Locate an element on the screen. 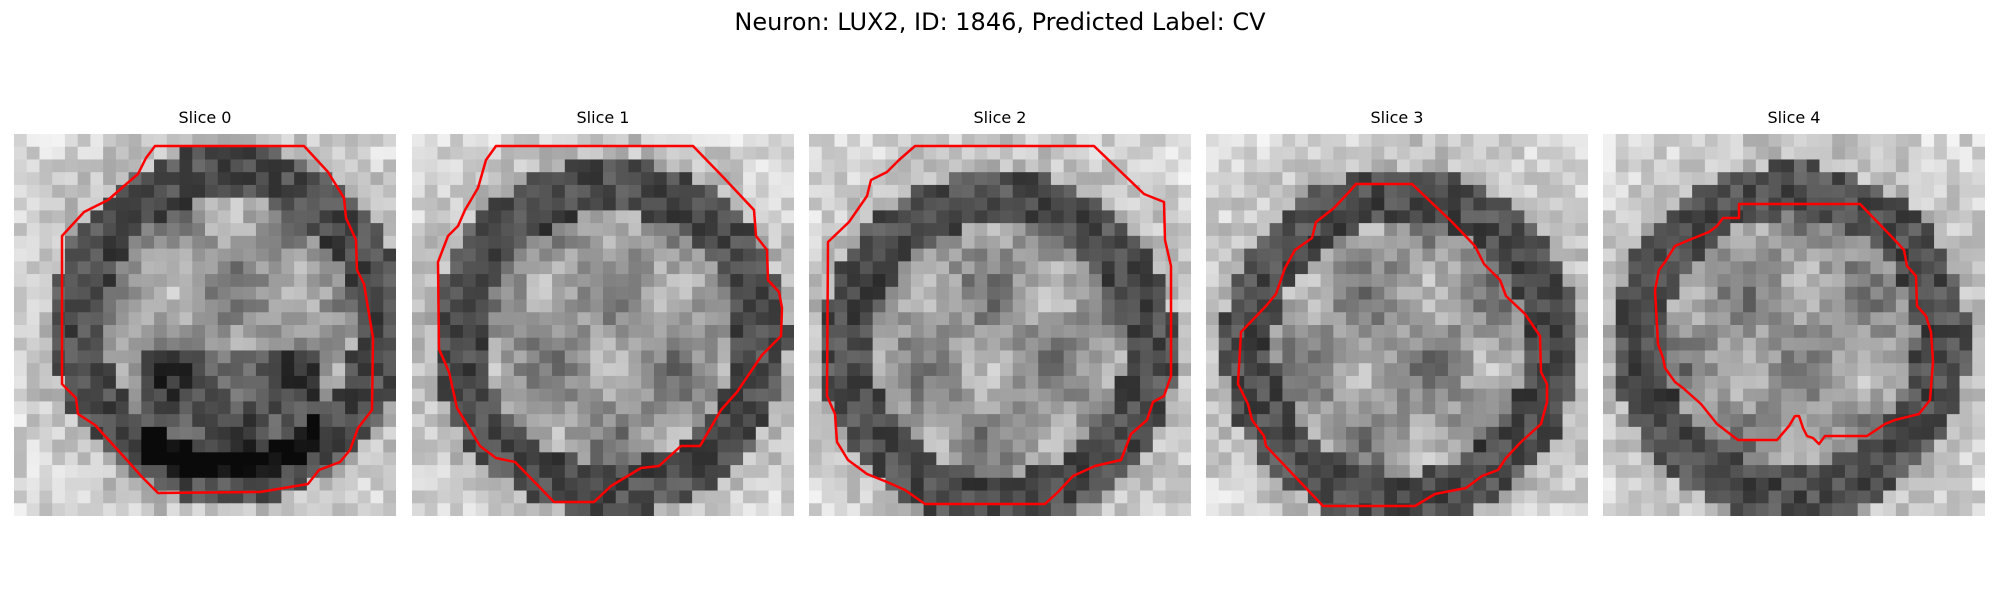  slice-panel-1: Slice 1 is located at coordinates (603, 312).